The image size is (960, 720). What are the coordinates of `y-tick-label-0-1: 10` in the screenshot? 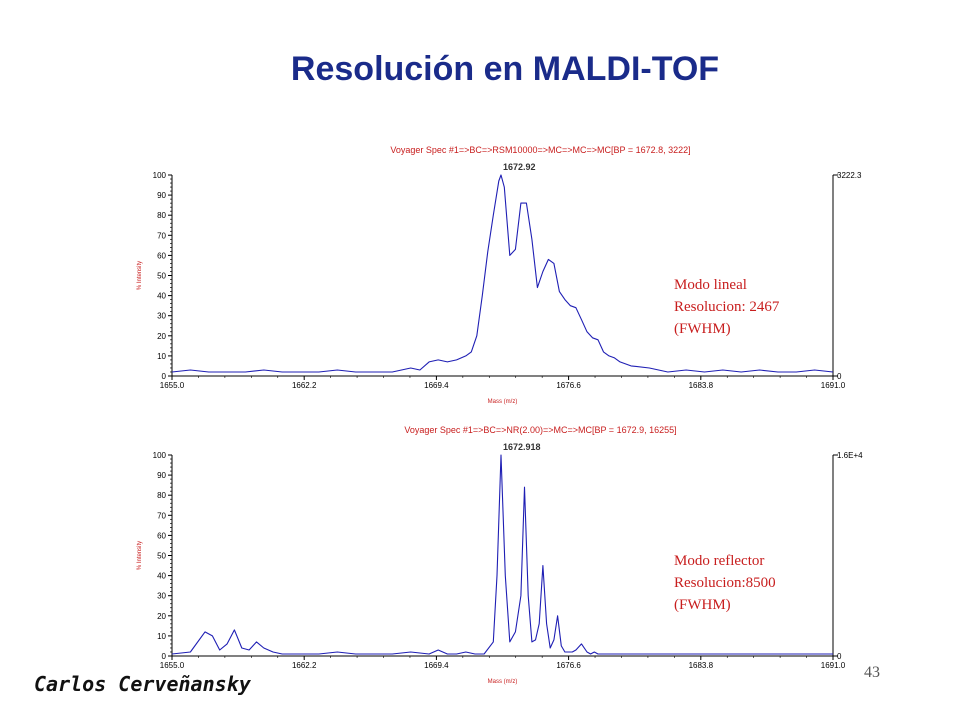 It's located at (161, 356).